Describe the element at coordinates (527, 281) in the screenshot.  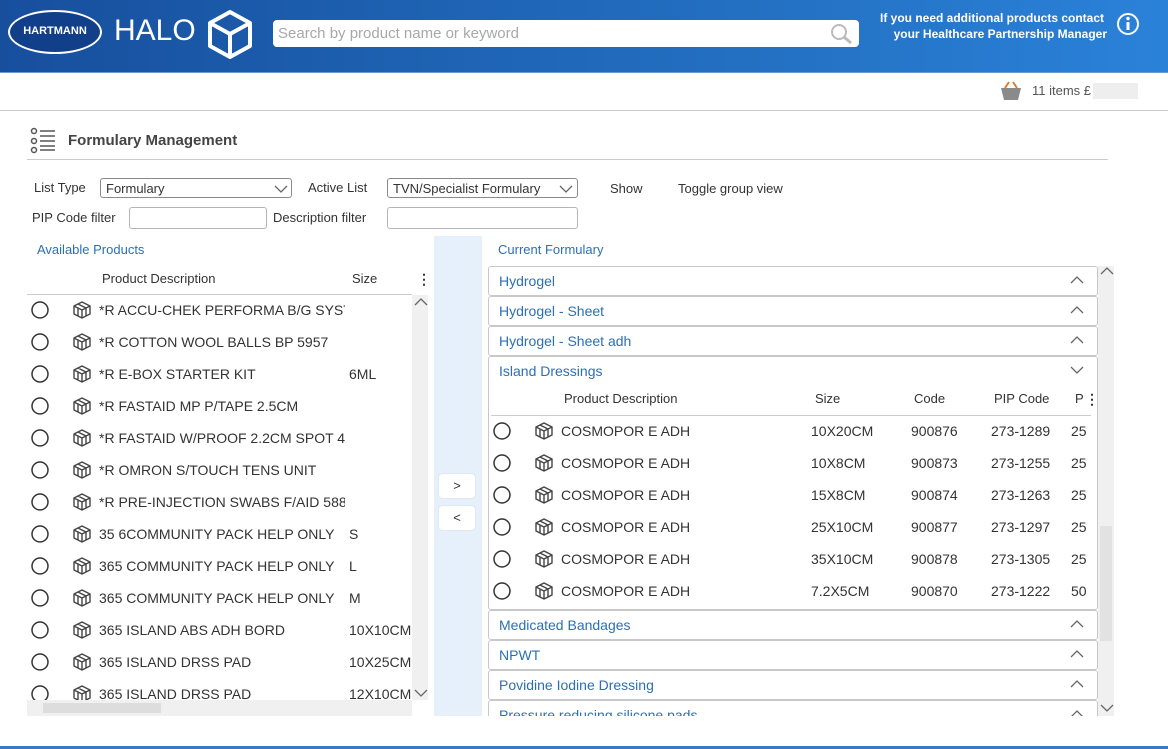
I see `group-name: Hydrogel` at that location.